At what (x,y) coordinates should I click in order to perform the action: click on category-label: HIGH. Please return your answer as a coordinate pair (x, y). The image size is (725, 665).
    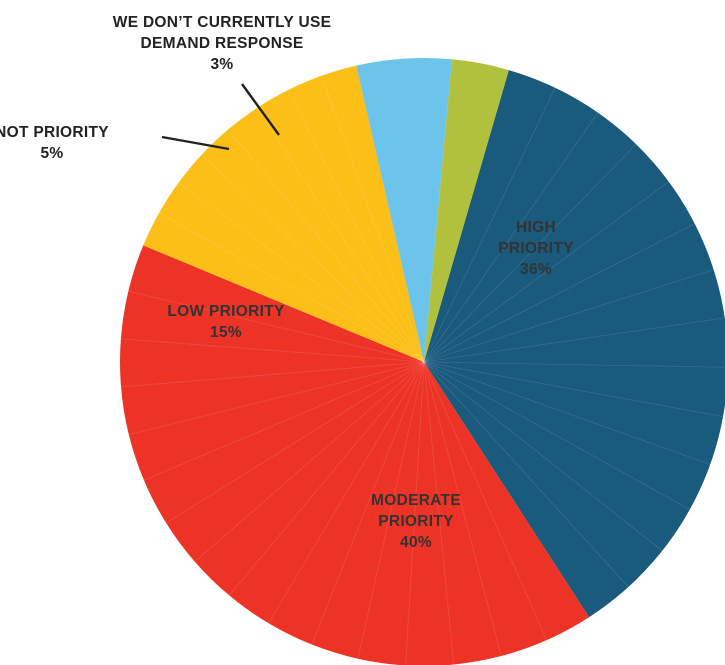
    Looking at the image, I should click on (536, 227).